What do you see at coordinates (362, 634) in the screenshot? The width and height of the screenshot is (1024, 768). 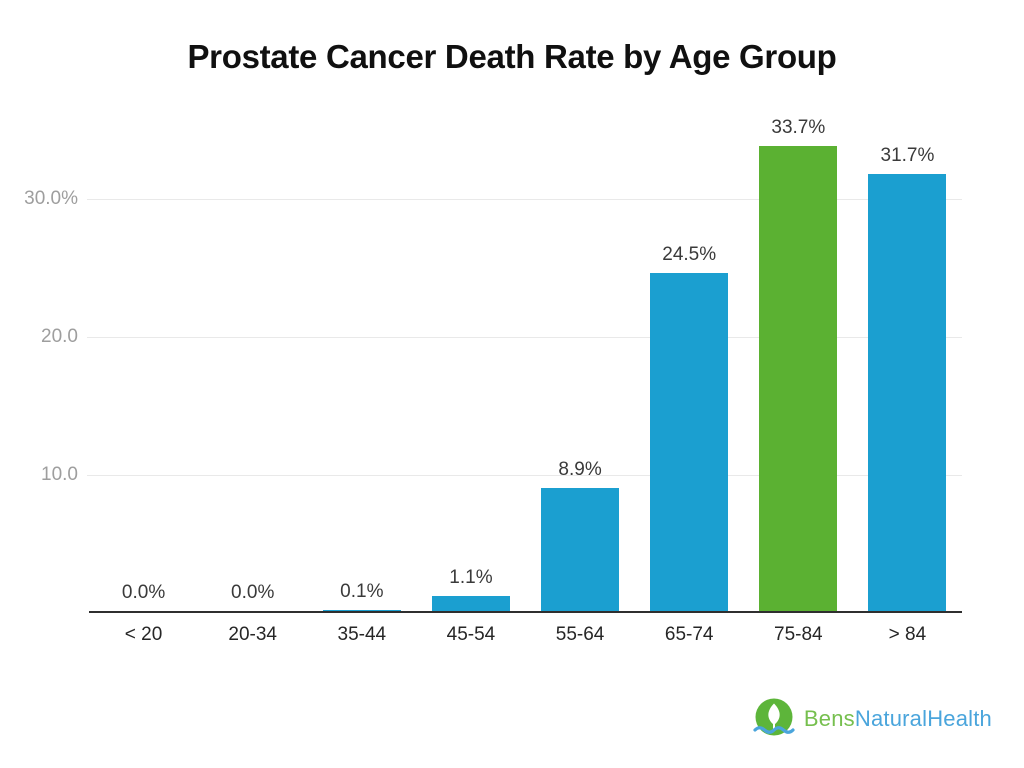 I see `x-tick-label-35-44: 35-44` at bounding box center [362, 634].